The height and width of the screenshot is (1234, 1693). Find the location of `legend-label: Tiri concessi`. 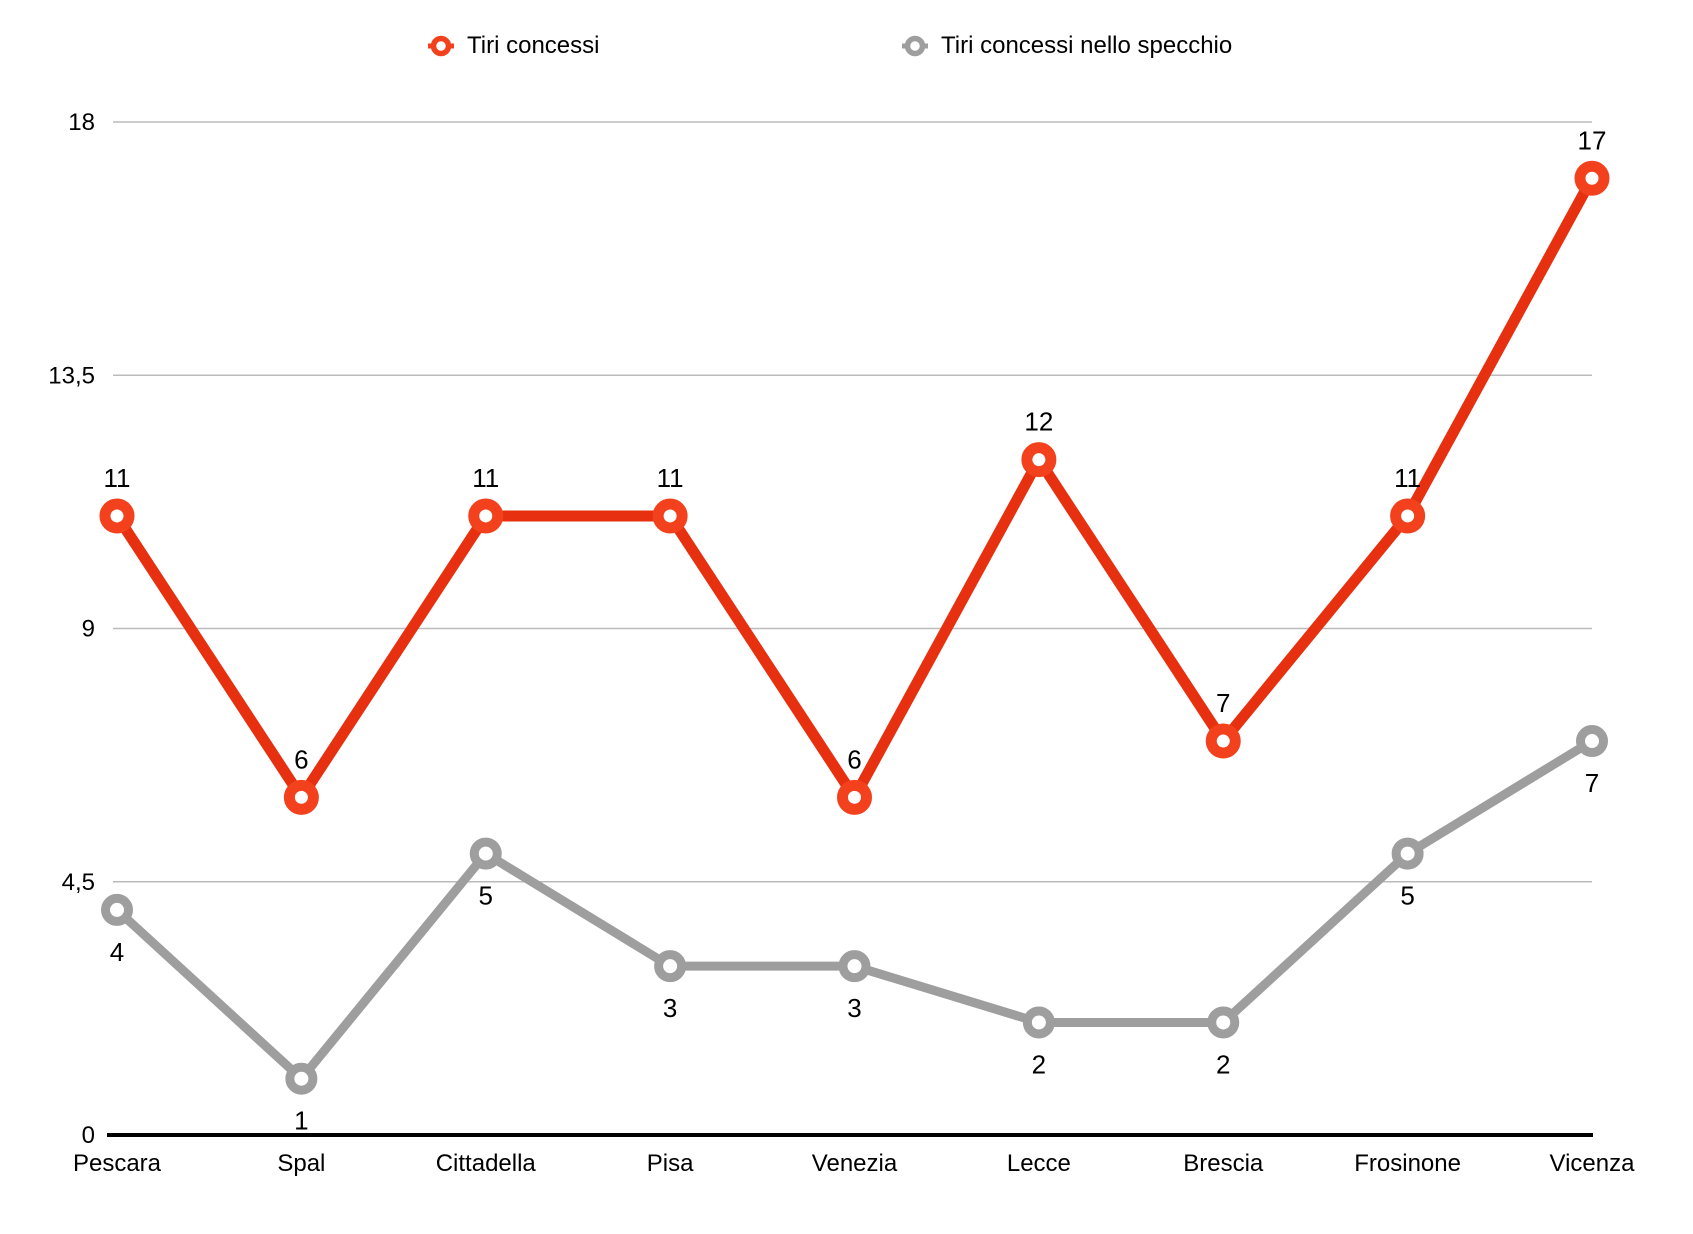

legend-label: Tiri concessi is located at coordinates (533, 45).